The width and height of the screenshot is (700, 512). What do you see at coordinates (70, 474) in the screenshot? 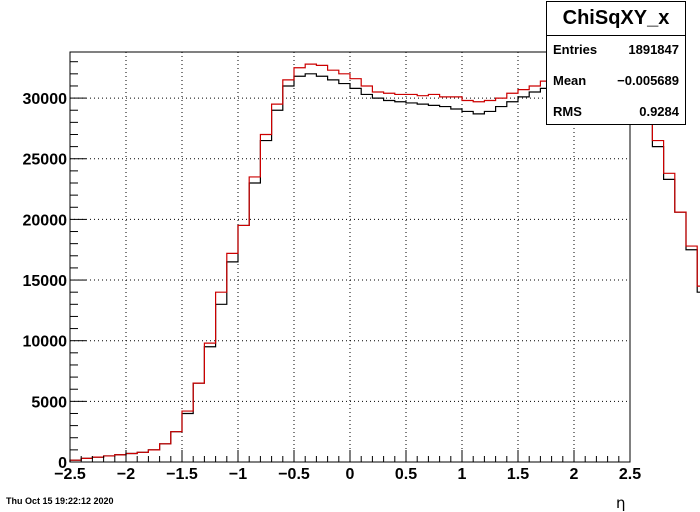
I see `x-tick-label: −2.5` at bounding box center [70, 474].